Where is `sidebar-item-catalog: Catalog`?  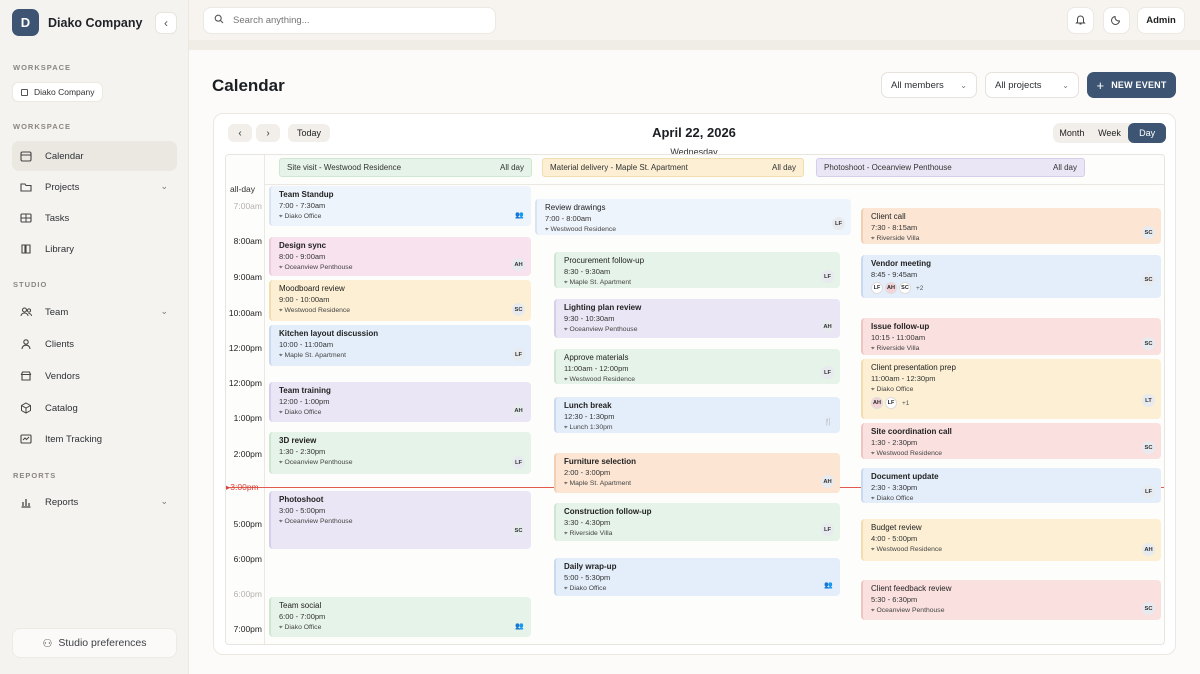 sidebar-item-catalog: Catalog is located at coordinates (94, 408).